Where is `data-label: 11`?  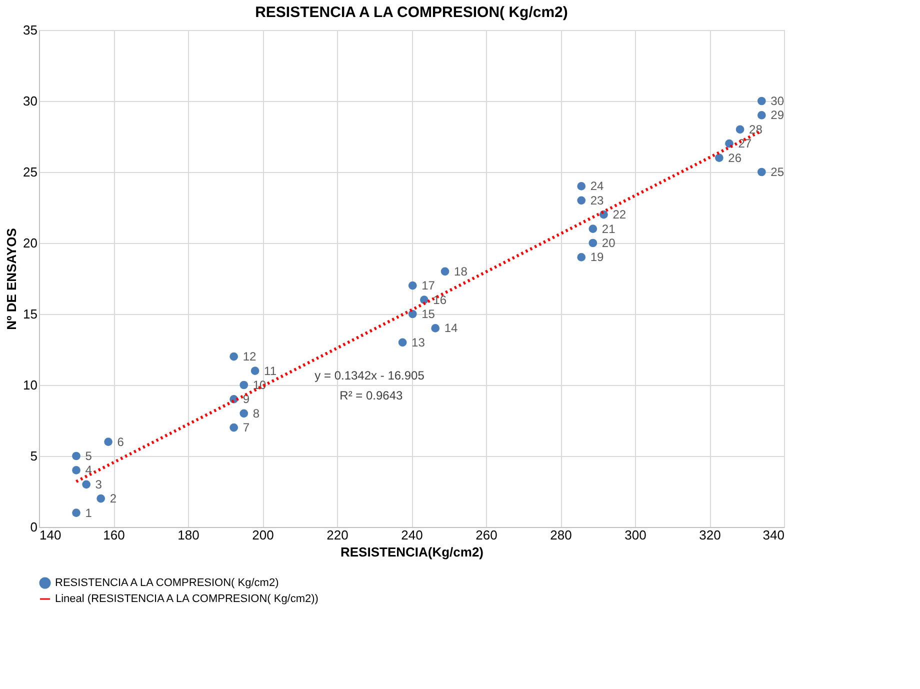 data-label: 11 is located at coordinates (270, 371).